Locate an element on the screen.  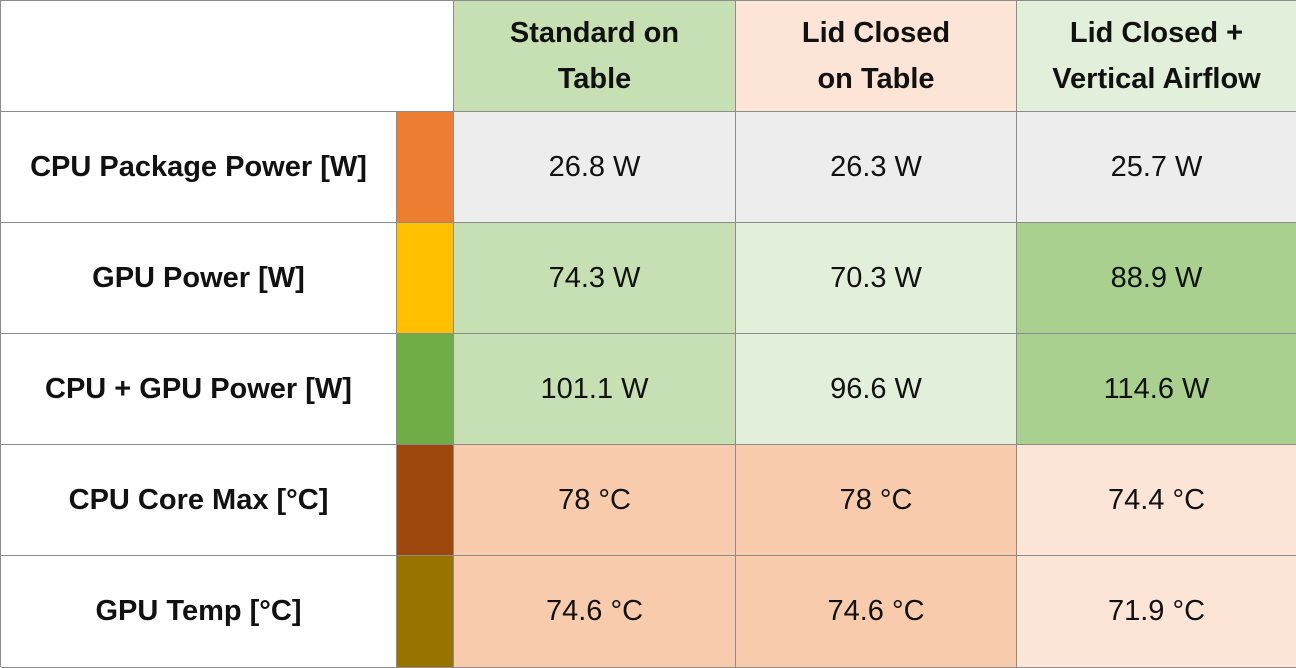
column-header-standard: Standard on Table is located at coordinates (595, 56).